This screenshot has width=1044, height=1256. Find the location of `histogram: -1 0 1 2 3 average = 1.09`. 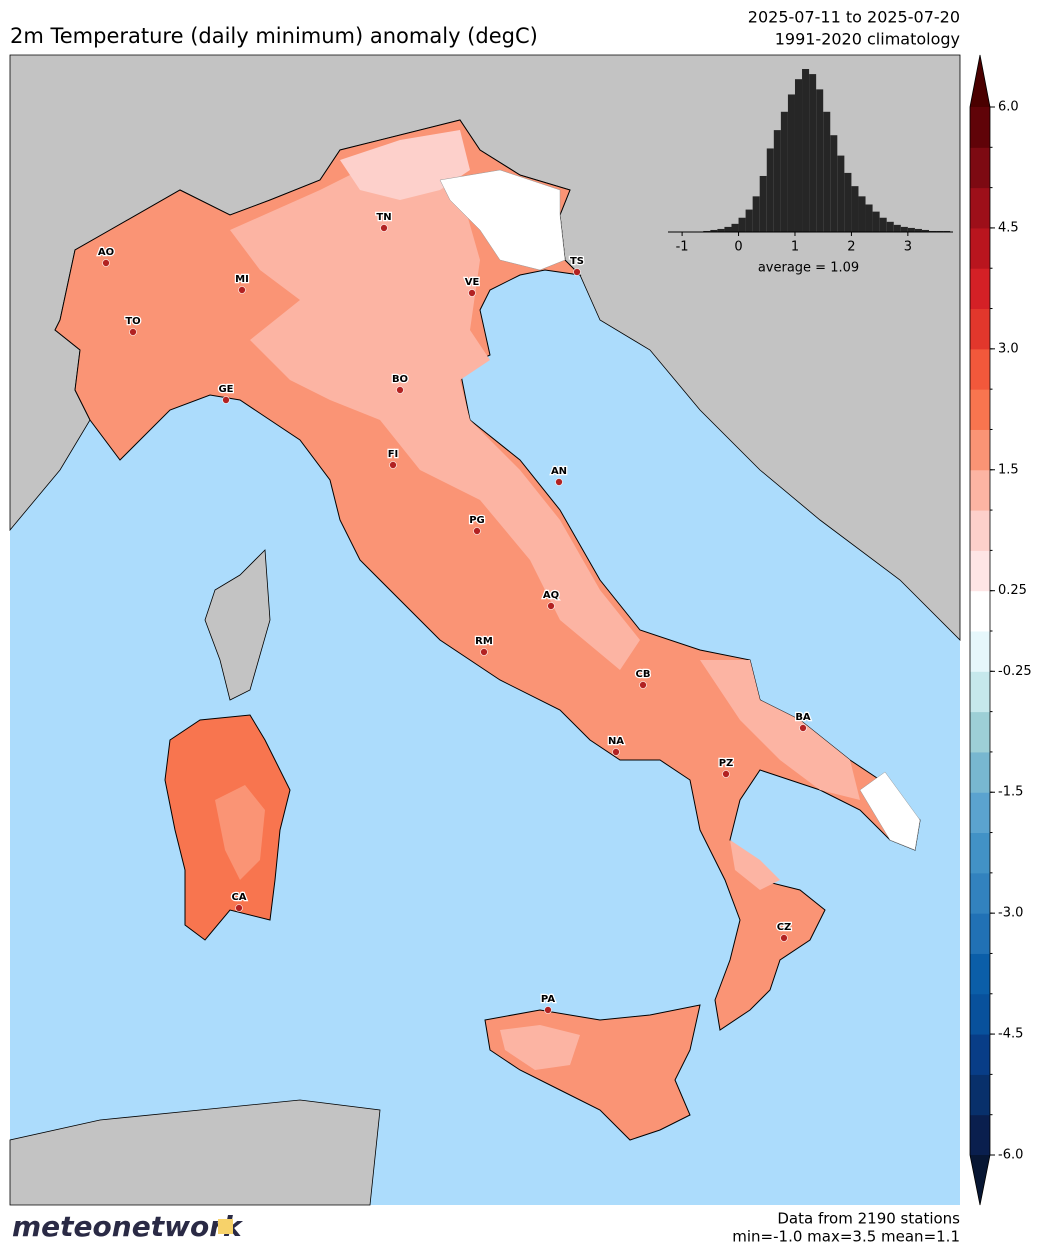

histogram: -1 0 1 2 3 average = 1.09 is located at coordinates (810, 172).